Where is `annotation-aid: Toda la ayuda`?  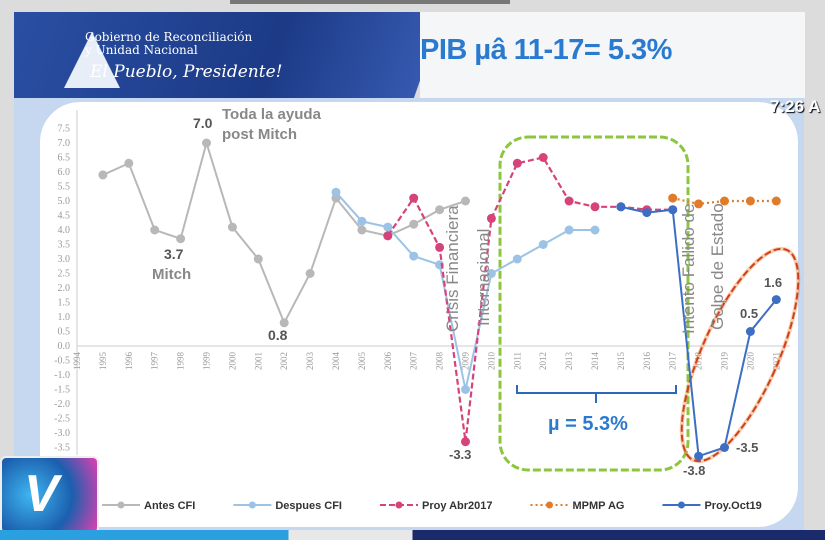 annotation-aid: Toda la ayuda is located at coordinates (272, 114).